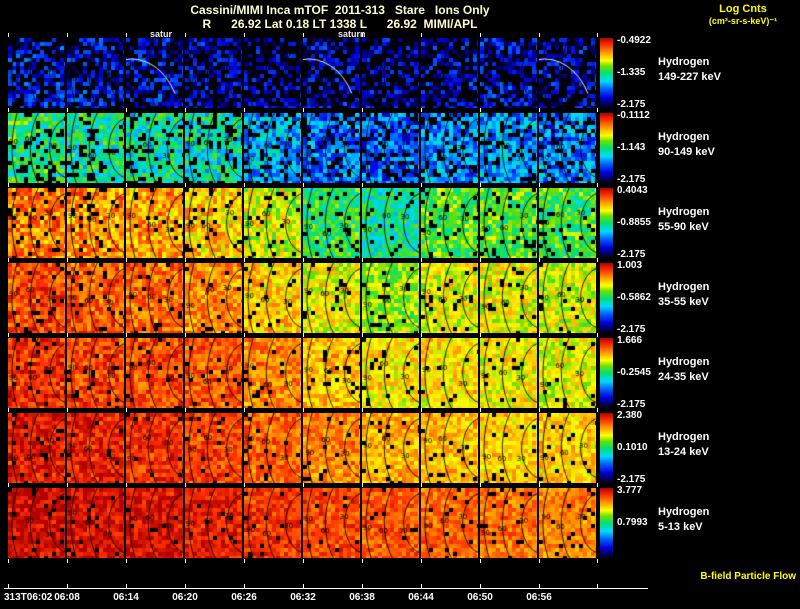 Image resolution: width=800 pixels, height=609 pixels. Describe the element at coordinates (606, 373) in the screenshot. I see `colorbar-r4` at that location.